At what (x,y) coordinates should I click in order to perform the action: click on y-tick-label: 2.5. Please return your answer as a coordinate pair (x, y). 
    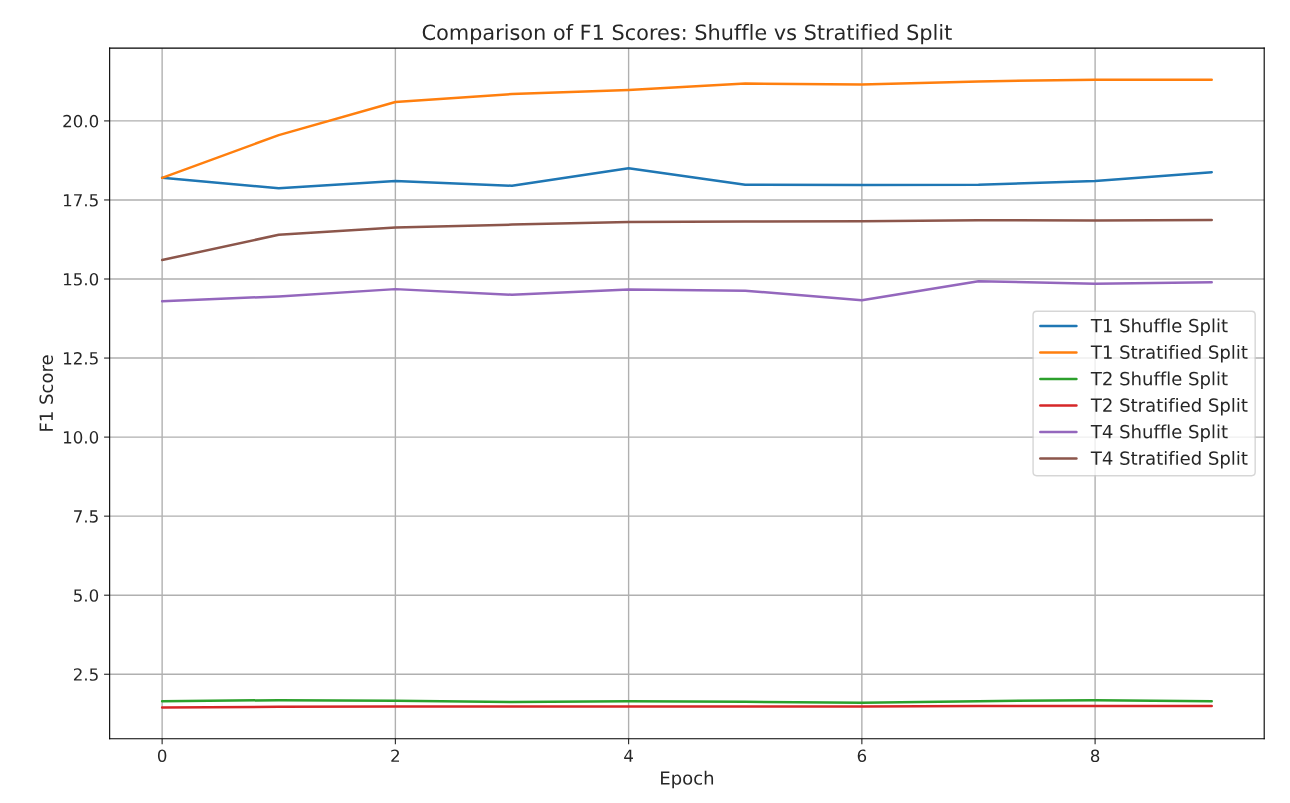
    Looking at the image, I should click on (85, 674).